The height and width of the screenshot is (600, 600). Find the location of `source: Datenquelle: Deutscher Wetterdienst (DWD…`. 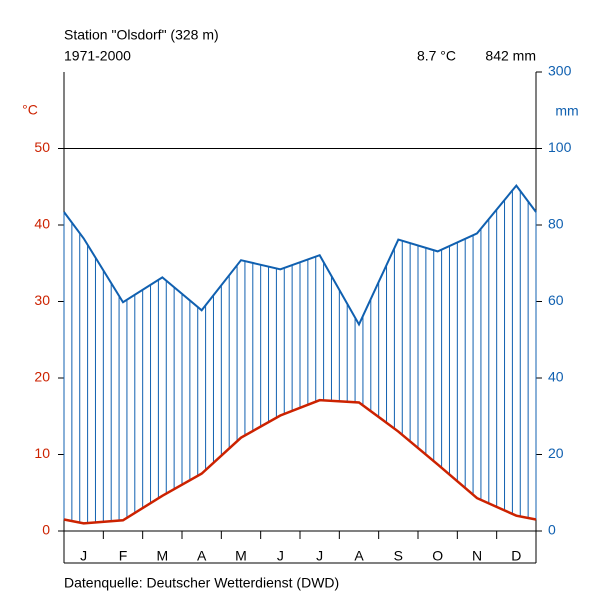

source: Datenquelle: Deutscher Wetterdienst (DWD… is located at coordinates (201, 583).